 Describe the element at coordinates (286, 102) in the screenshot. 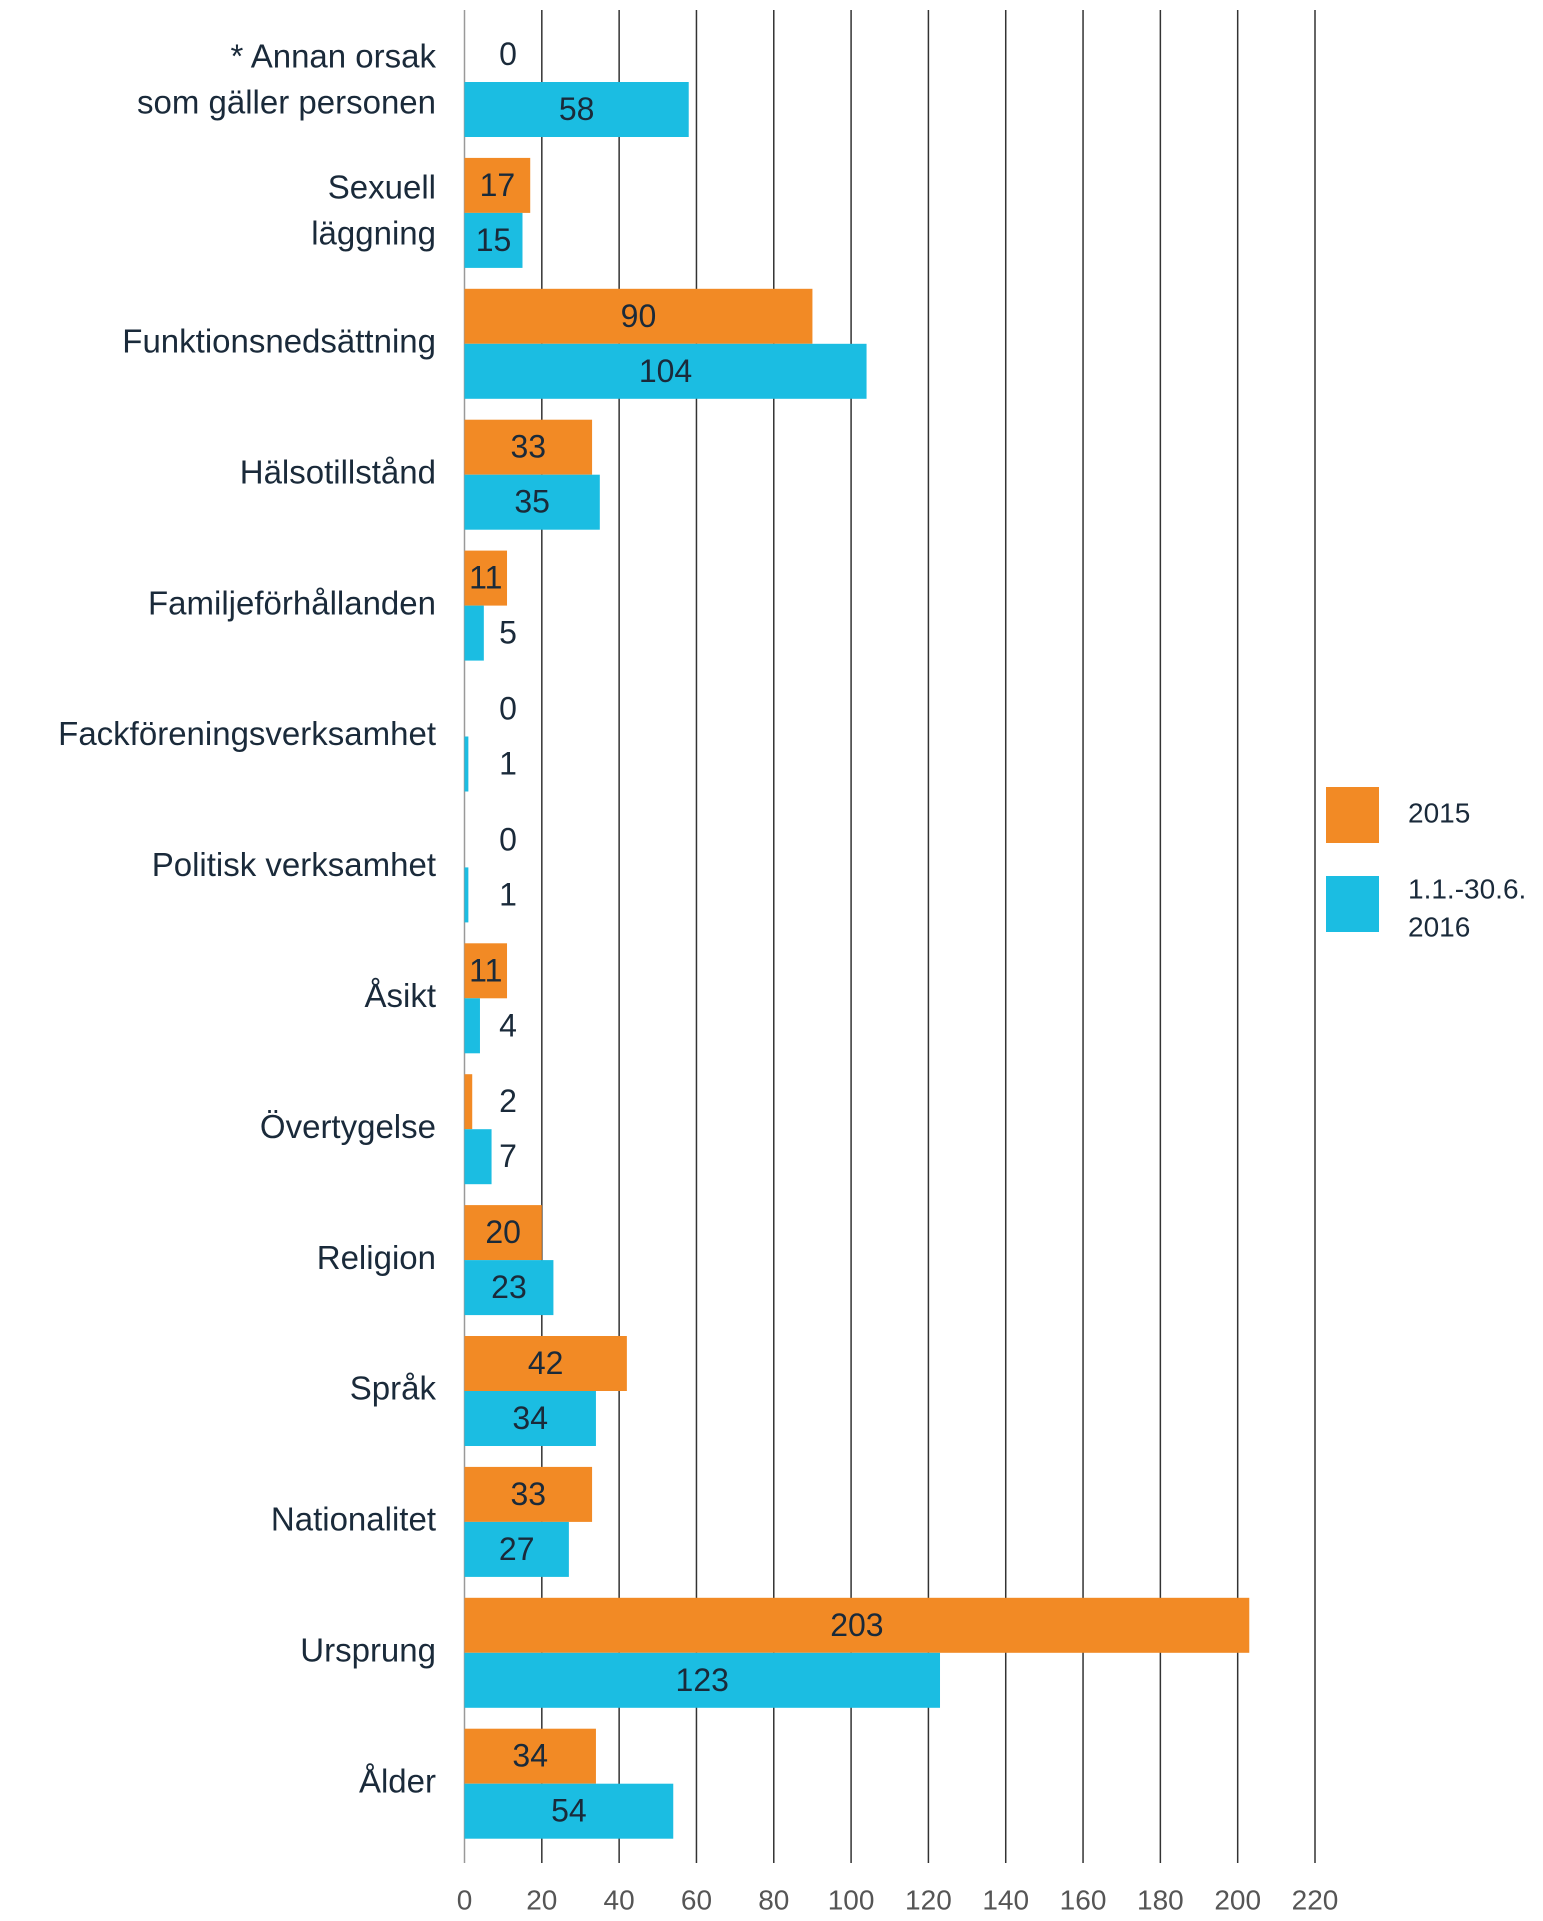

I see `y-tick-label: som gäller personen` at that location.